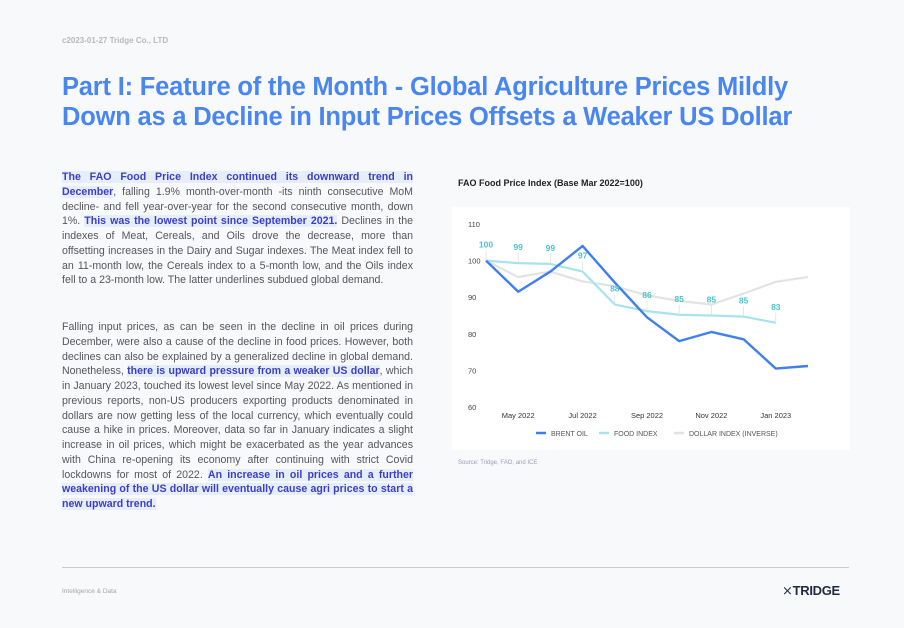 The width and height of the screenshot is (904, 628). Describe the element at coordinates (115, 40) in the screenshot. I see `copyright-text: c2023-01-27 Tridge Co., LTD` at that location.